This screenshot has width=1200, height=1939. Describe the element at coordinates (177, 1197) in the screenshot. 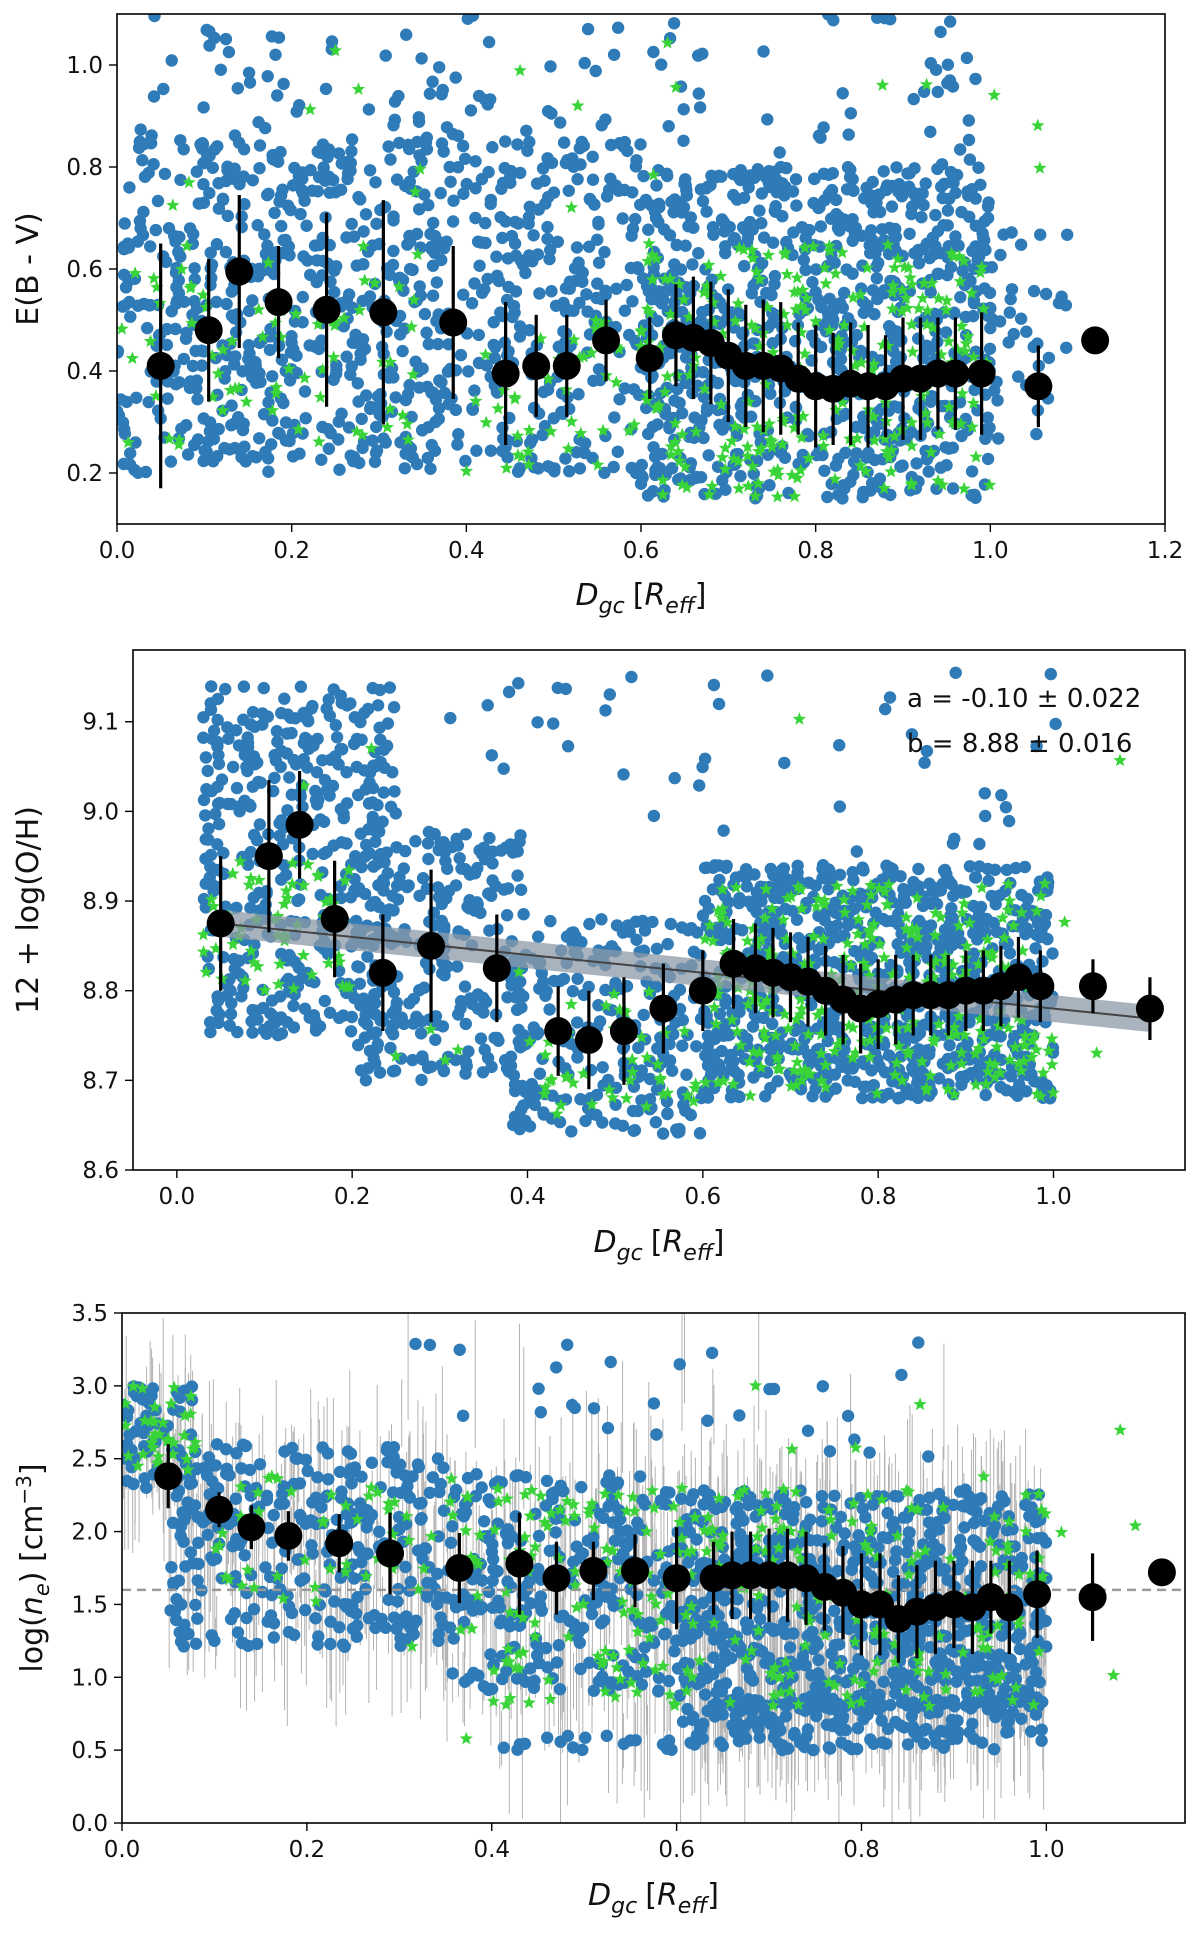

I see `x-tick-label: 0.0` at that location.